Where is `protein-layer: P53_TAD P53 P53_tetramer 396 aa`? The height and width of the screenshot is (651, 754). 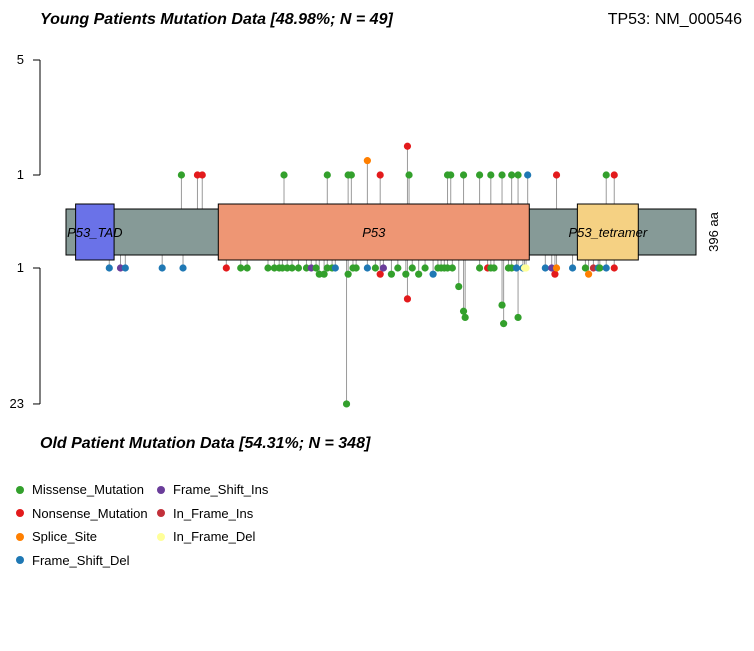
protein-layer: P53_TAD P53 P53_tetramer 396 aa is located at coordinates (393, 232).